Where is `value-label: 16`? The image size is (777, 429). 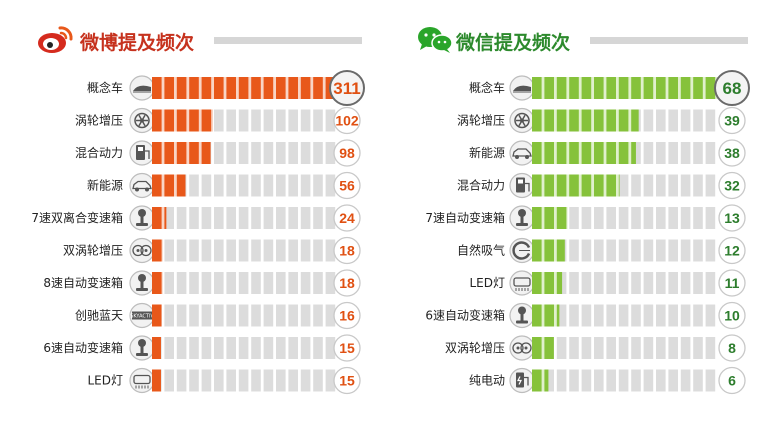
value-label: 16 is located at coordinates (347, 316).